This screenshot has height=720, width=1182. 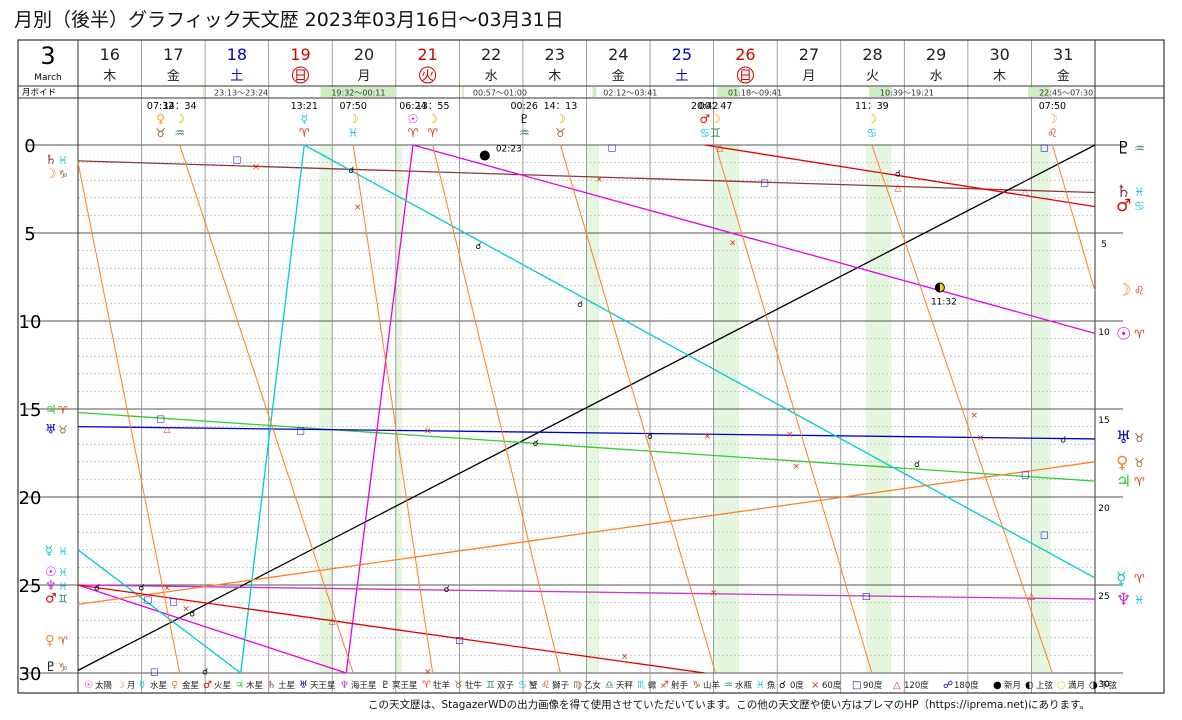 I want to click on legend-glyph: ♉, so click(x=458, y=685).